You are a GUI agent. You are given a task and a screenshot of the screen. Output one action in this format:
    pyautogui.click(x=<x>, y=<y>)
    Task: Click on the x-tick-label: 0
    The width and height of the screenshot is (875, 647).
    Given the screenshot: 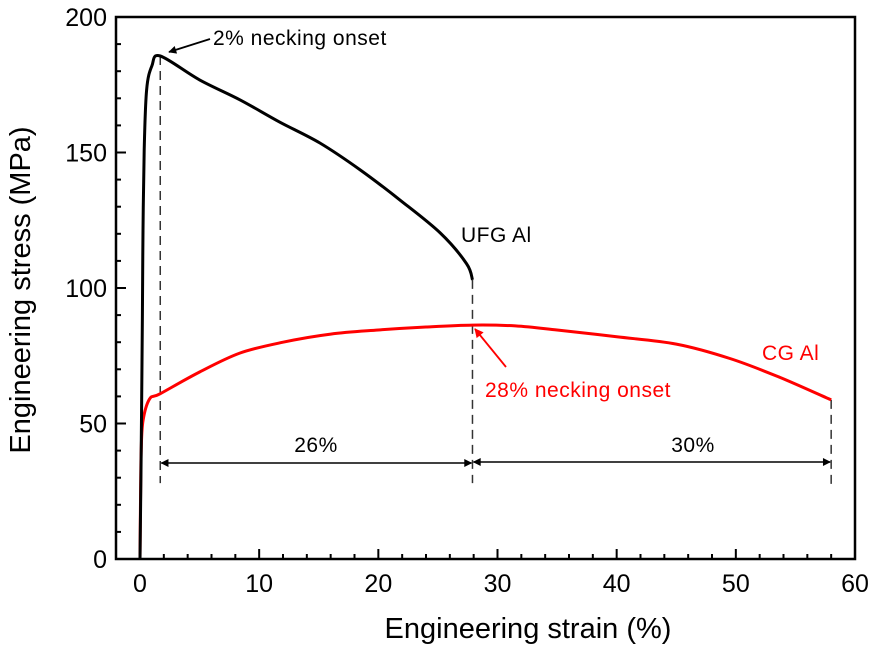 What is the action you would take?
    pyautogui.click(x=140, y=584)
    